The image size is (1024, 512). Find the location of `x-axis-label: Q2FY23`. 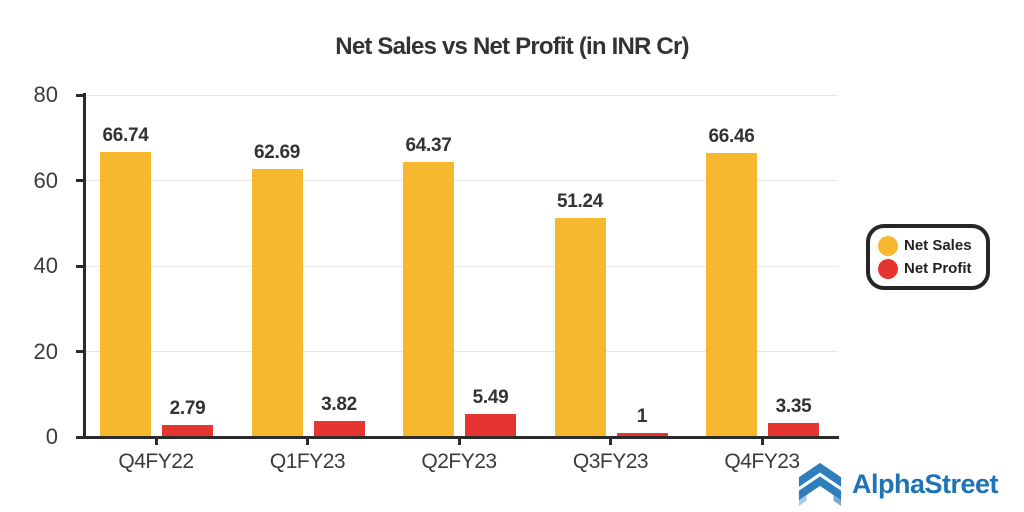

x-axis-label: Q2FY23 is located at coordinates (459, 461).